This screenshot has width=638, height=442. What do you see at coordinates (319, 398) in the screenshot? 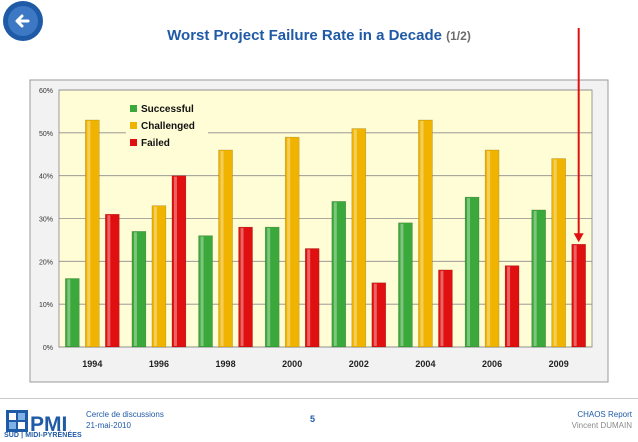
I see `footer-divider` at bounding box center [319, 398].